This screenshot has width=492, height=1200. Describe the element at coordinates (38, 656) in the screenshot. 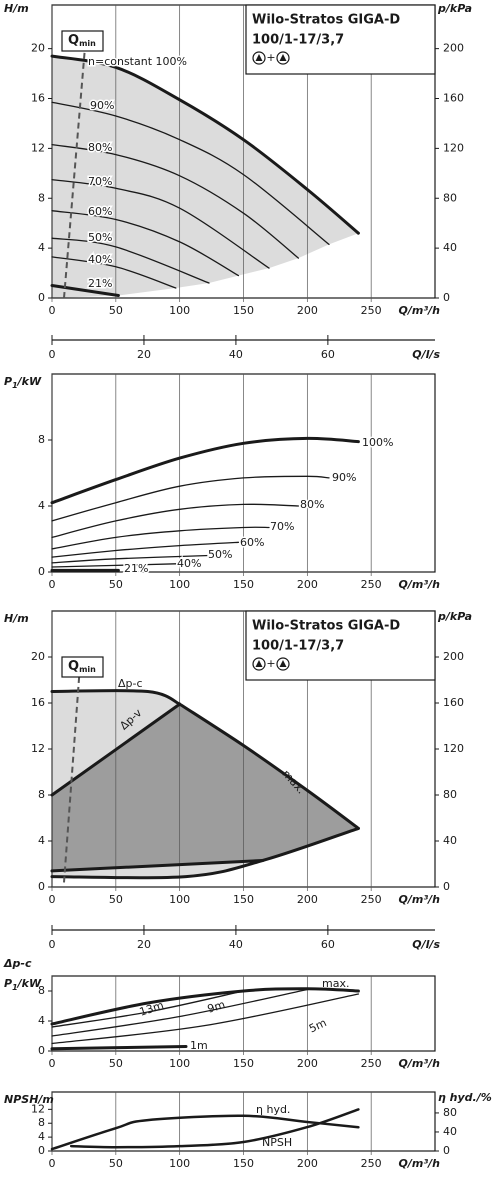

I see `y-tick-label: 20` at that location.